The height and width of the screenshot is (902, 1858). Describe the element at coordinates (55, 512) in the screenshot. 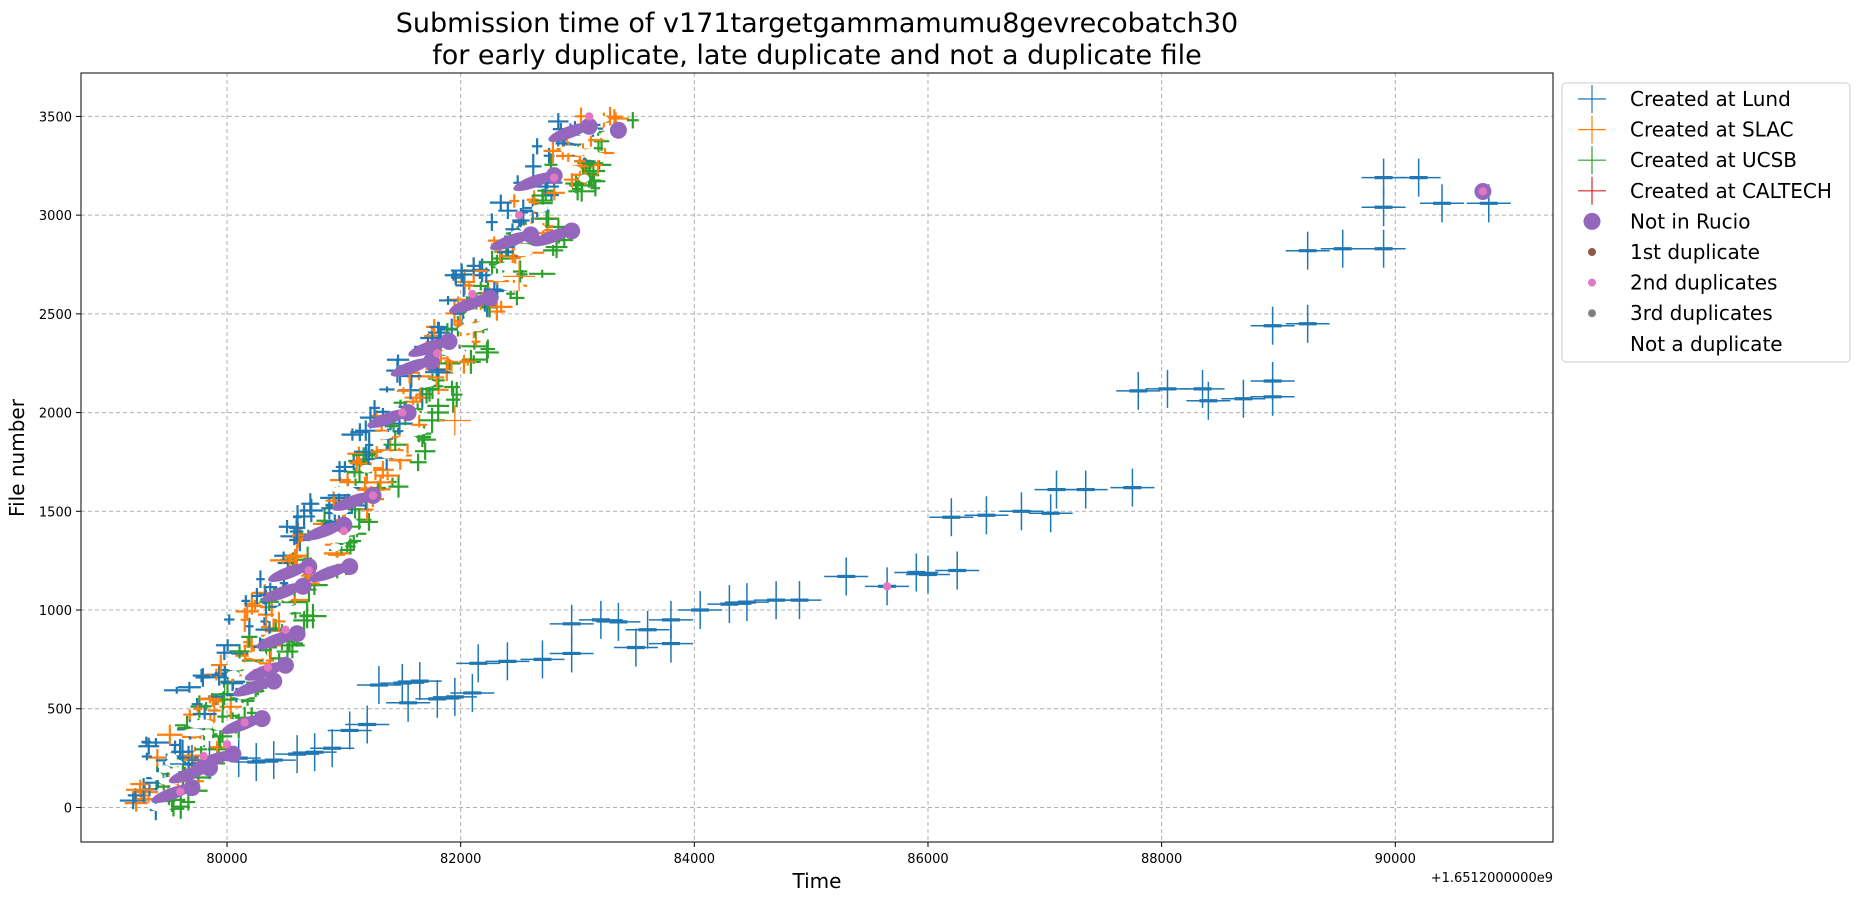

I see `y-tick-label: 1500` at that location.